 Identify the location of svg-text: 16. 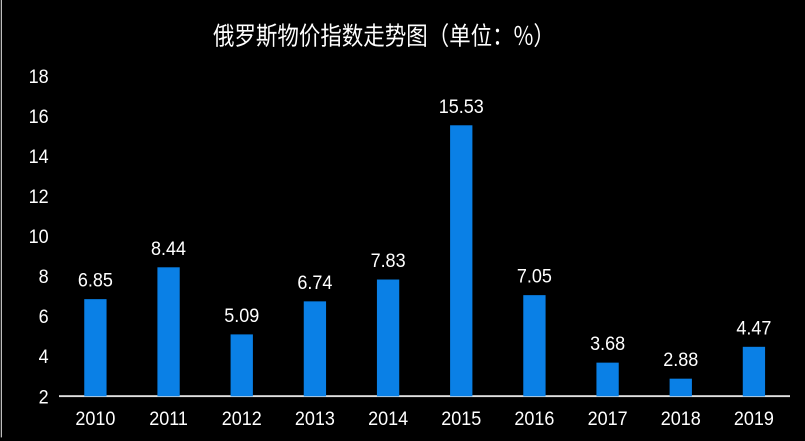
(39, 117).